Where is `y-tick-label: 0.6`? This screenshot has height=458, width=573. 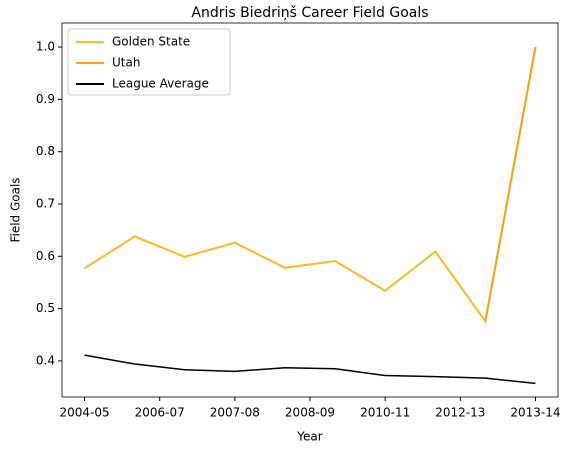
y-tick-label: 0.6 is located at coordinates (45, 256).